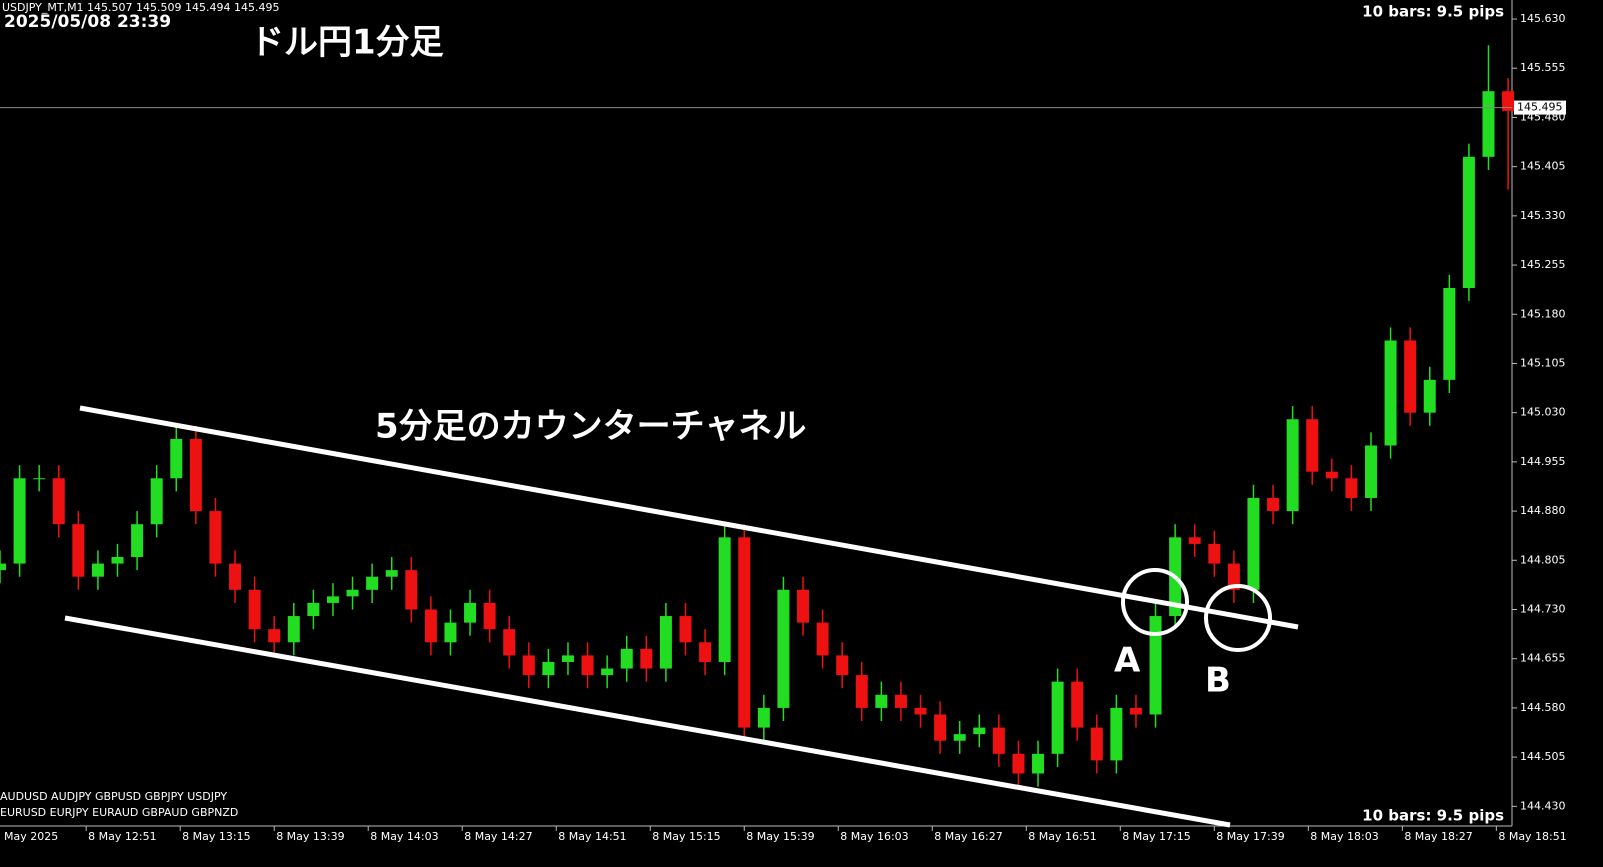 The height and width of the screenshot is (867, 1603). Describe the element at coordinates (87, 22) in the screenshot. I see `timestamp: 2025/05/08 23:39` at that location.